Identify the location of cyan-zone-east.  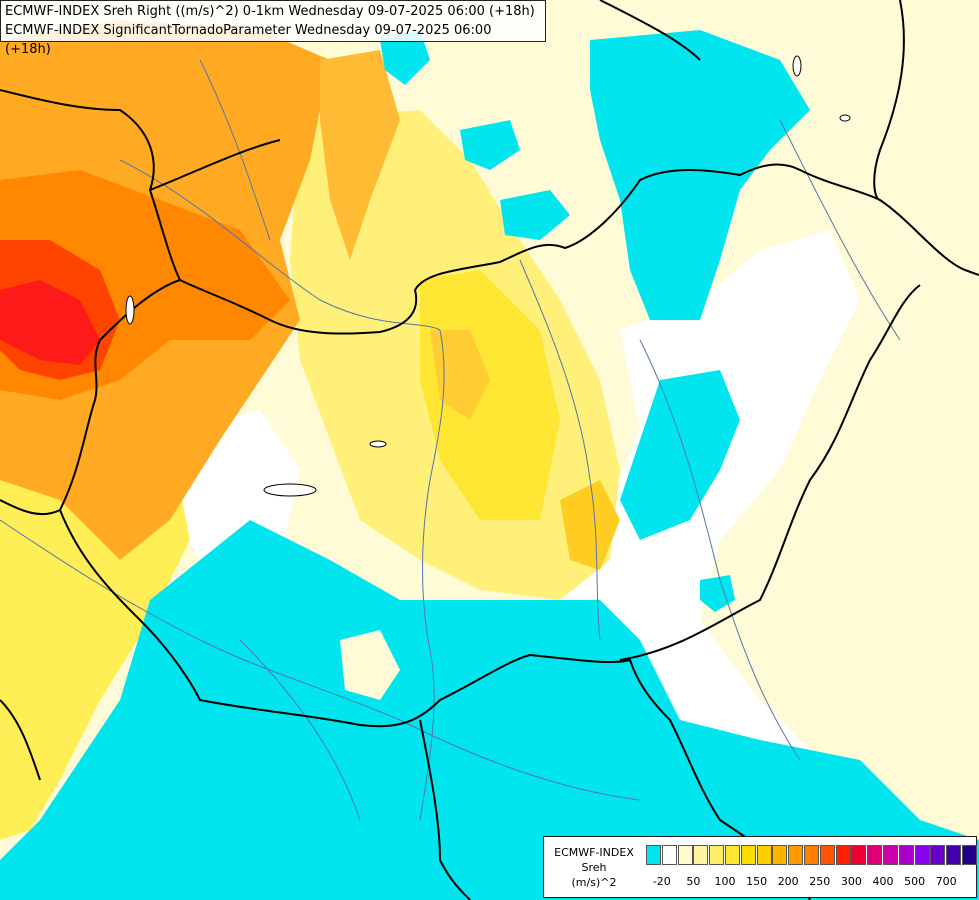
(680, 455).